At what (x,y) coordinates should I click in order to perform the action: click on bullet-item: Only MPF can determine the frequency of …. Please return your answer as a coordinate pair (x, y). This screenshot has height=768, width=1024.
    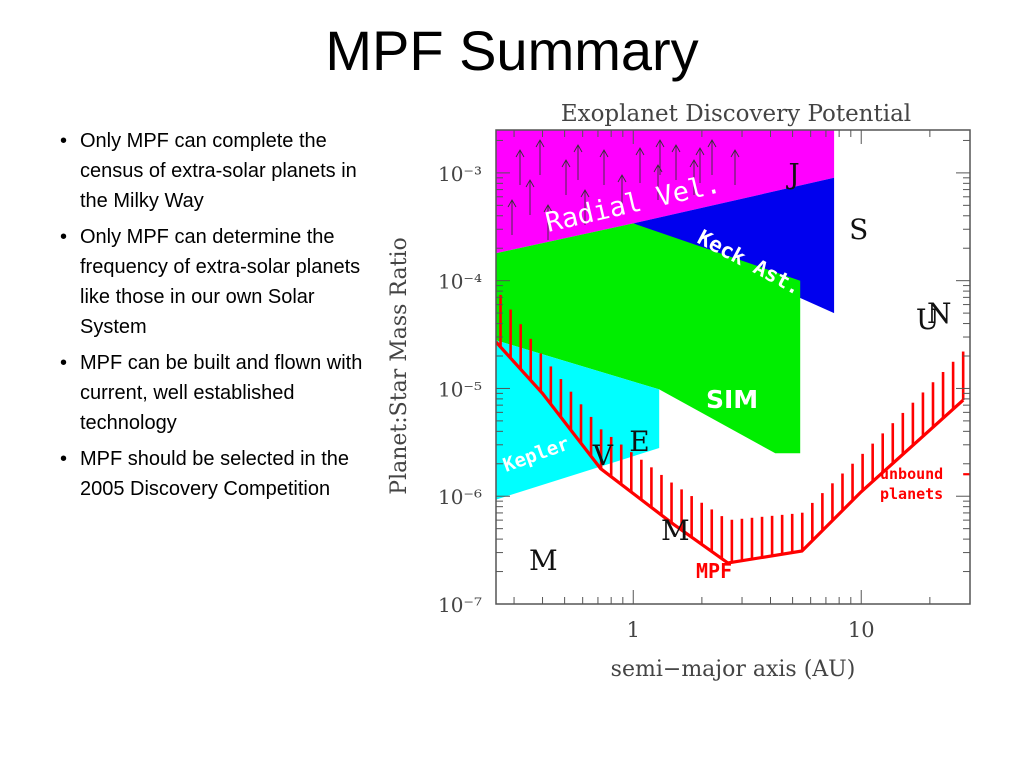
    Looking at the image, I should click on (213, 282).